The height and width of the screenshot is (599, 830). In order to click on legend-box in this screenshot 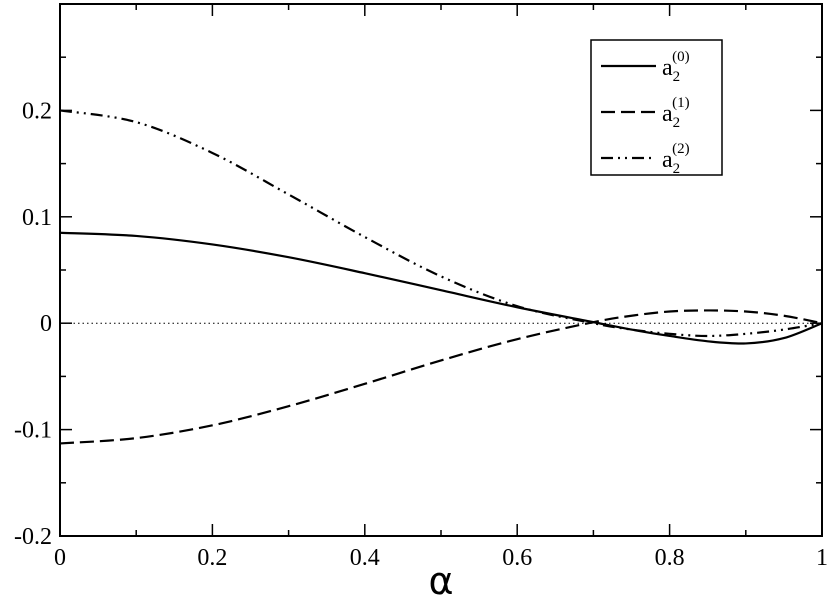, I will do `click(656, 107)`.